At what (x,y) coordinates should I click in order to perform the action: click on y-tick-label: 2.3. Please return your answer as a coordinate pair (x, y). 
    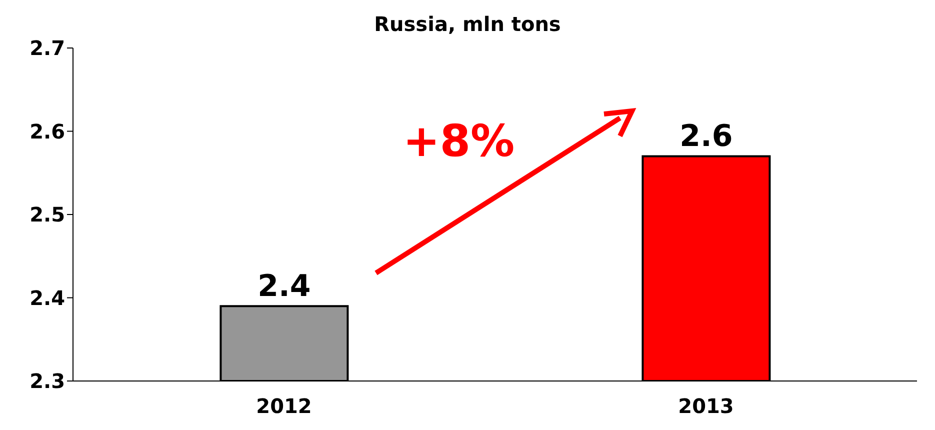
    Looking at the image, I should click on (47, 381).